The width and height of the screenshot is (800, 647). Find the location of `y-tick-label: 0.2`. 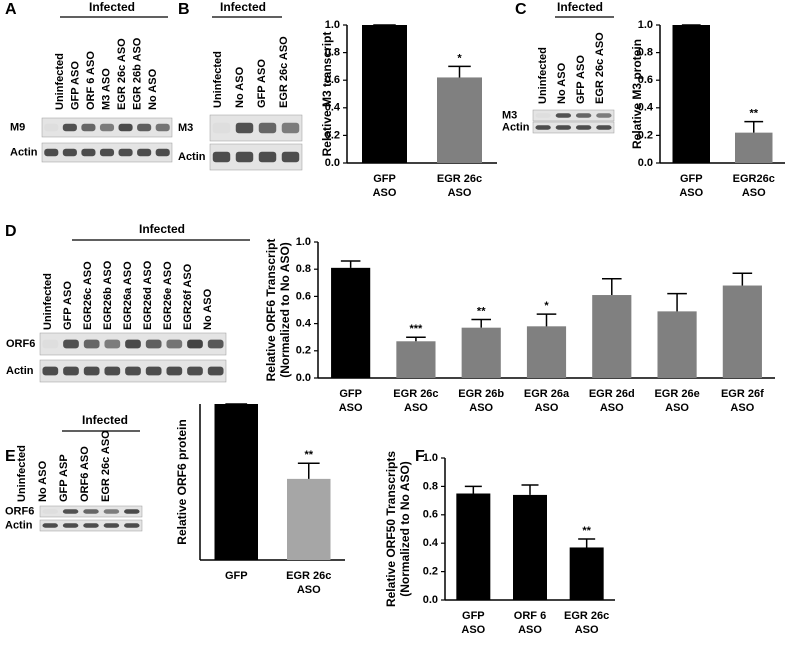

y-tick-label: 0.2 is located at coordinates (332, 135).